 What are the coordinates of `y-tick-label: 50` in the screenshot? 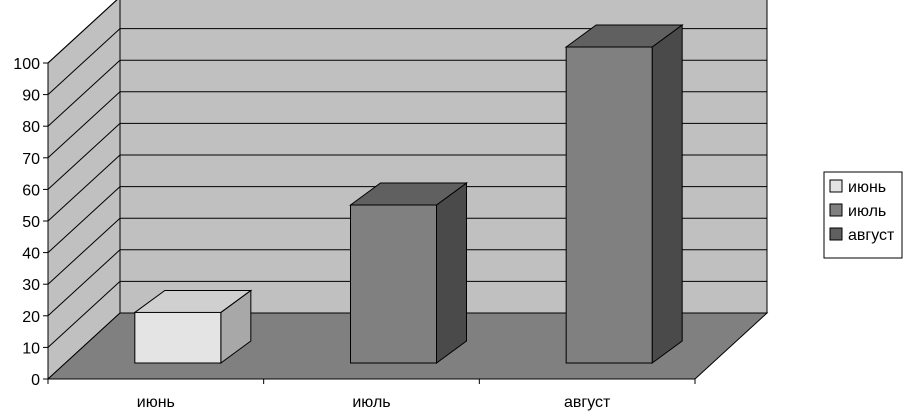 It's located at (31, 222).